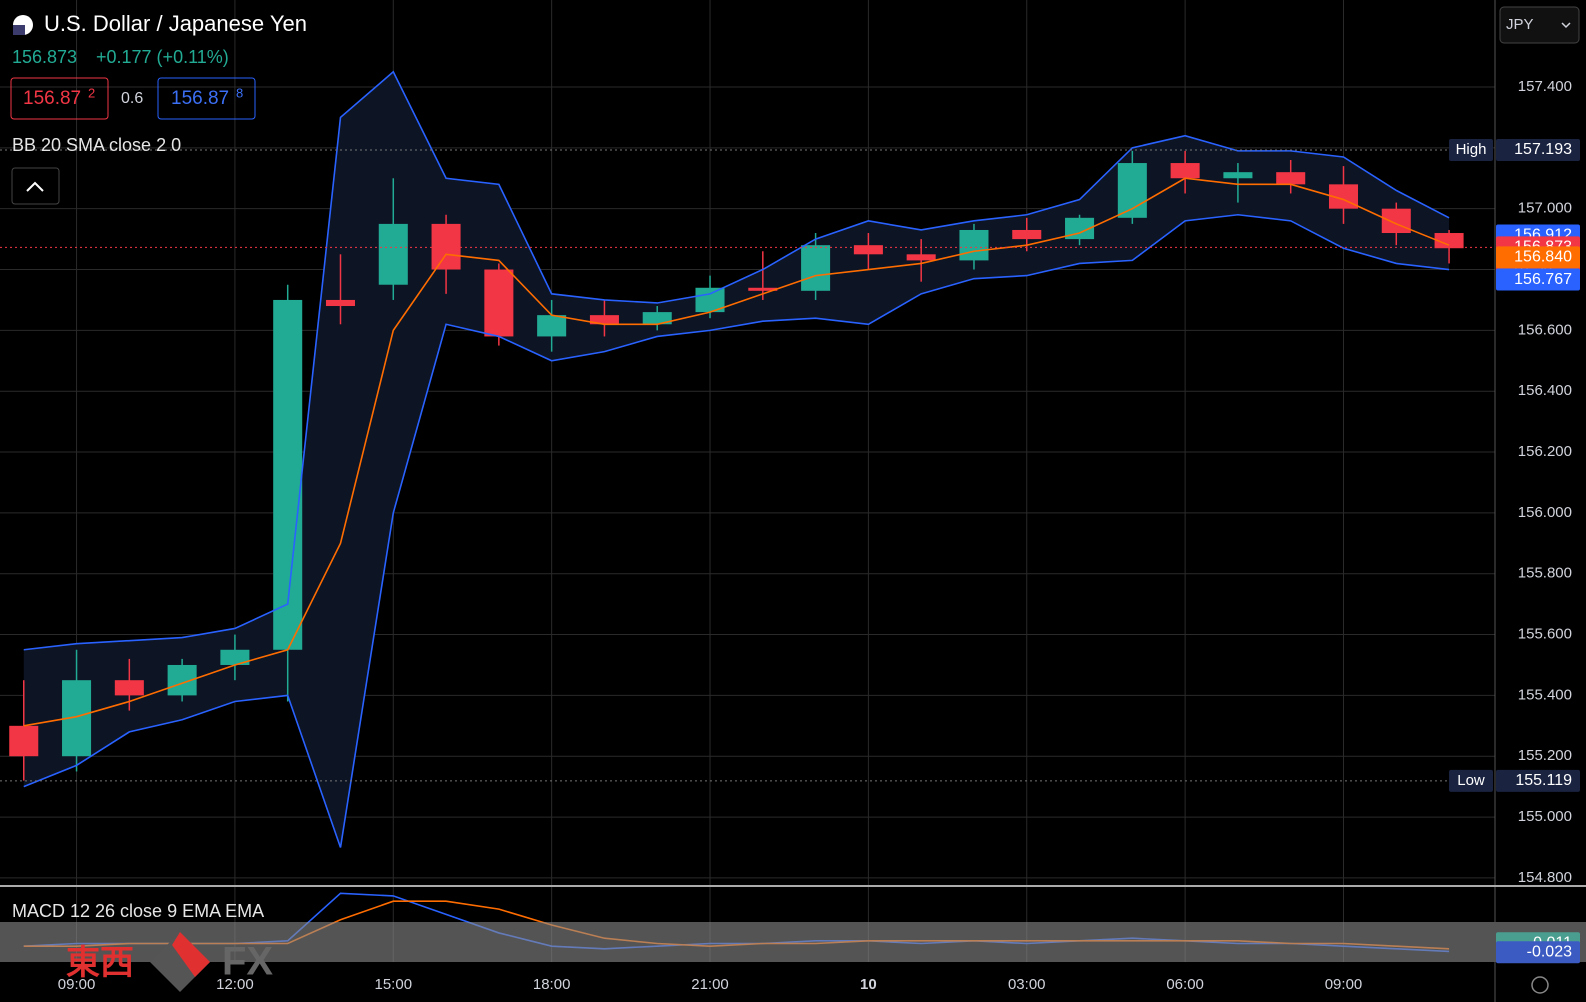 This screenshot has height=1002, width=1586. What do you see at coordinates (1540, 985) in the screenshot?
I see `settings-icon` at bounding box center [1540, 985].